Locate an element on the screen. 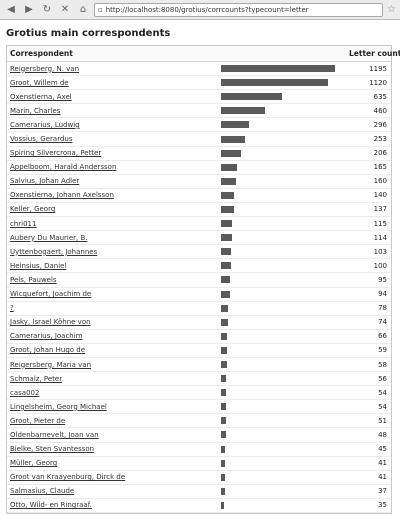 This screenshot has height=514, width=400. correspondent-link: Salvius, Johan Adler is located at coordinates (45, 181).